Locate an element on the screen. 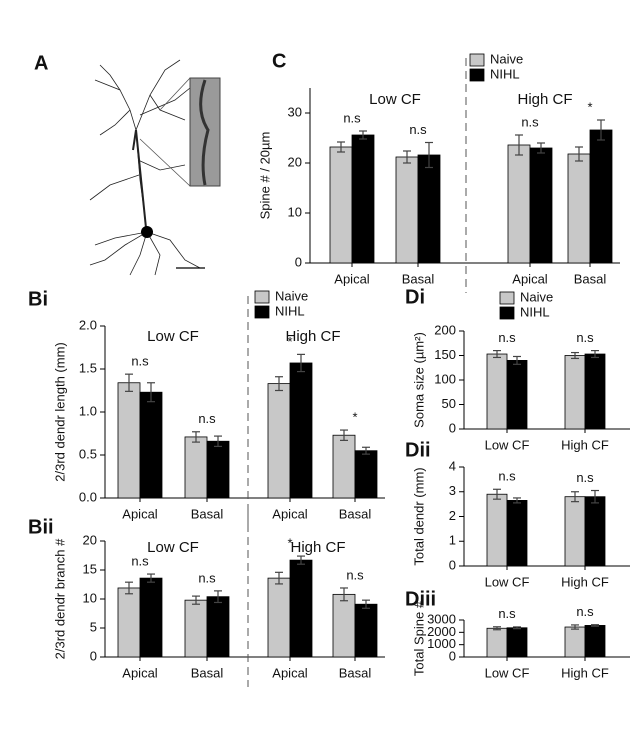  panel-label: Di is located at coordinates (415, 297).